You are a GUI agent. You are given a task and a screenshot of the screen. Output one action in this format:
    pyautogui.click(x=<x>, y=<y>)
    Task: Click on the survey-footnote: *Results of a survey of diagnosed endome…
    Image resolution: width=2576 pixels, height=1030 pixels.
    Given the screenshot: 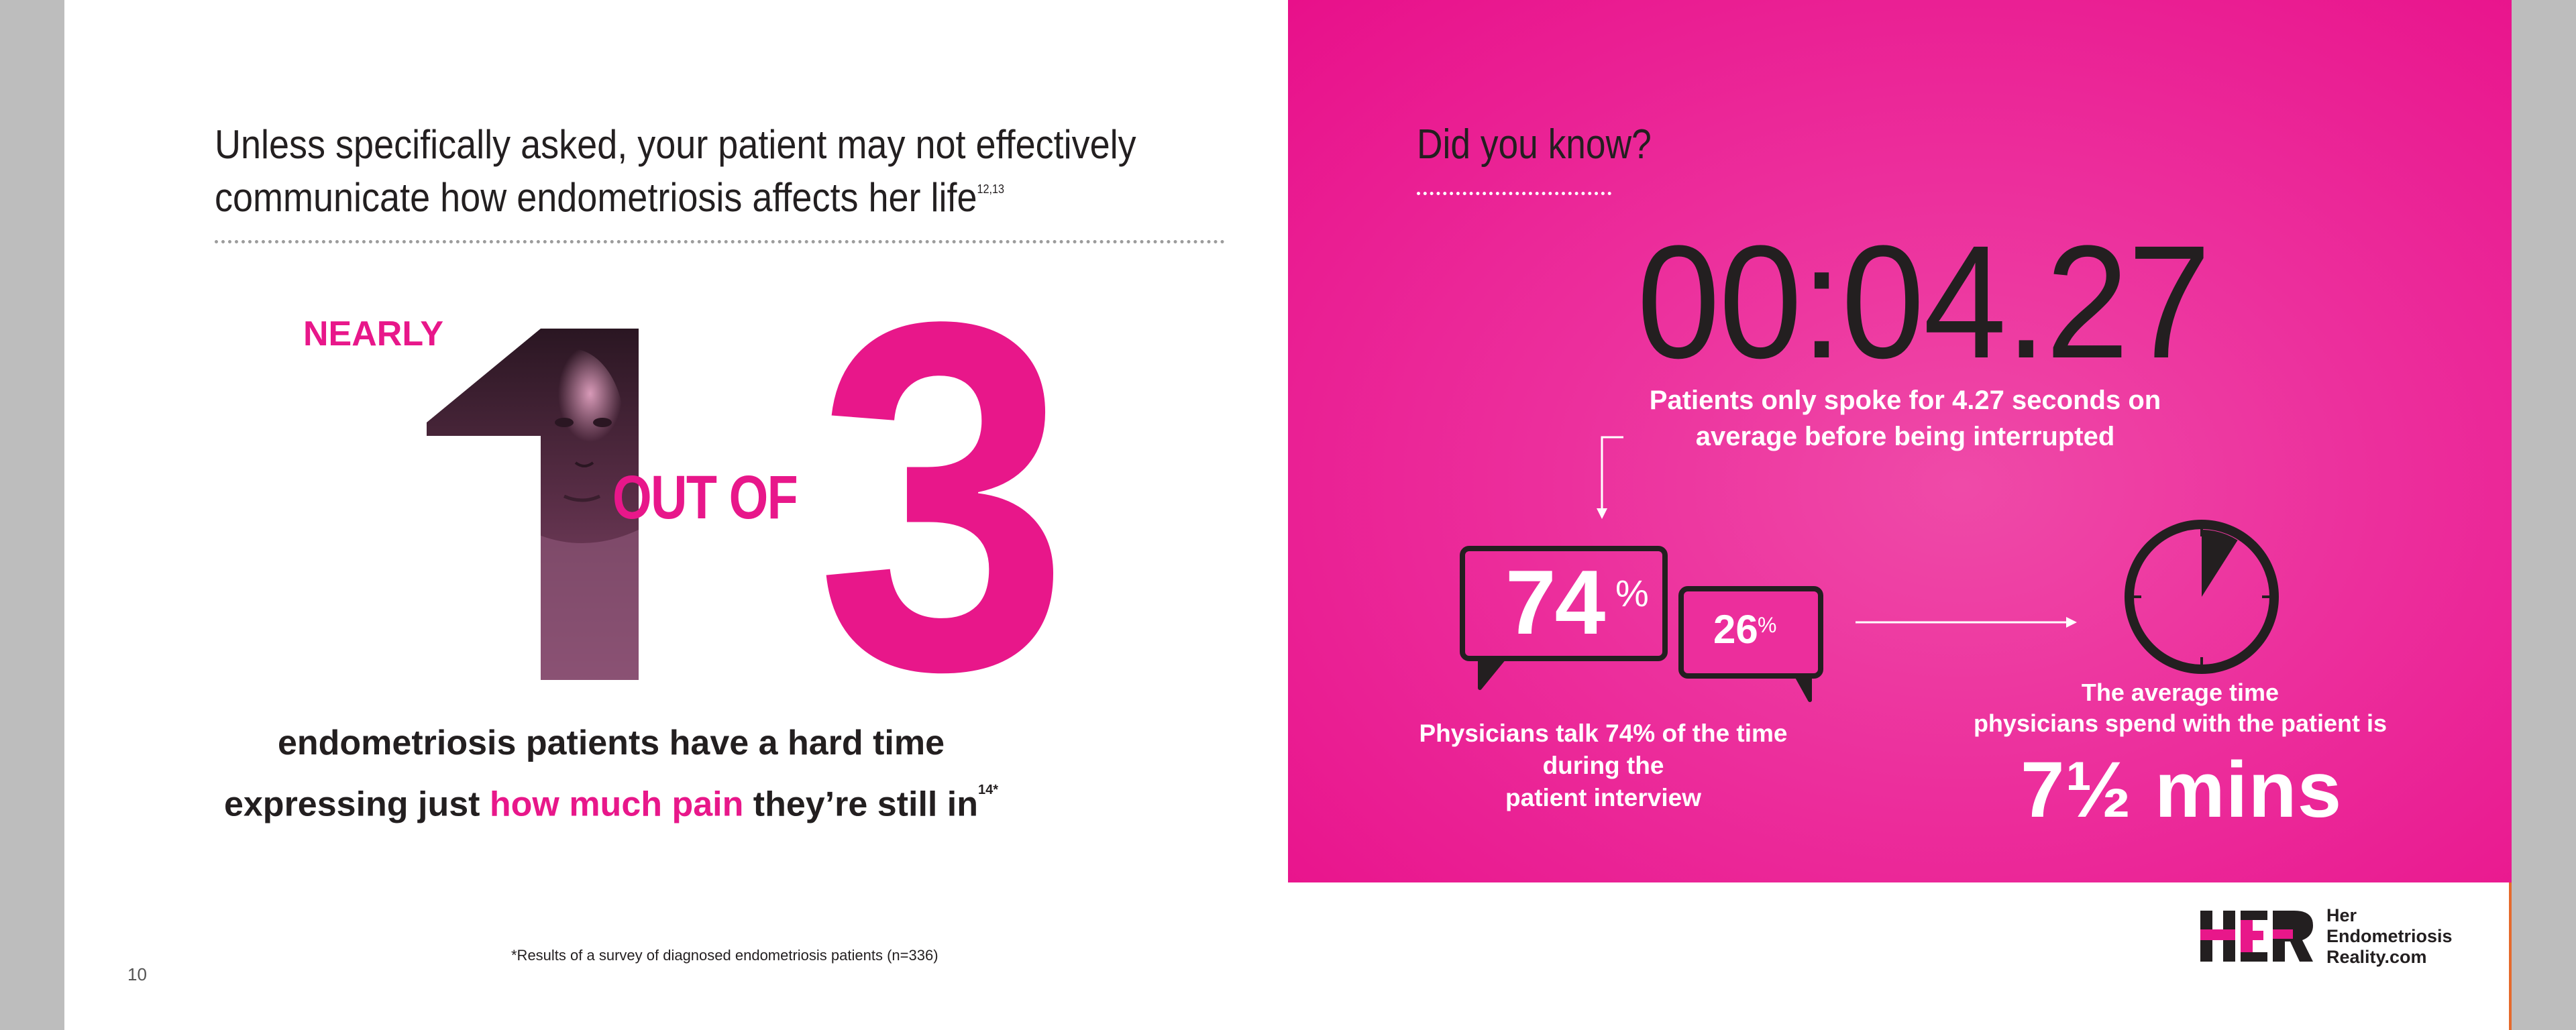 What is the action you would take?
    pyautogui.click(x=724, y=955)
    